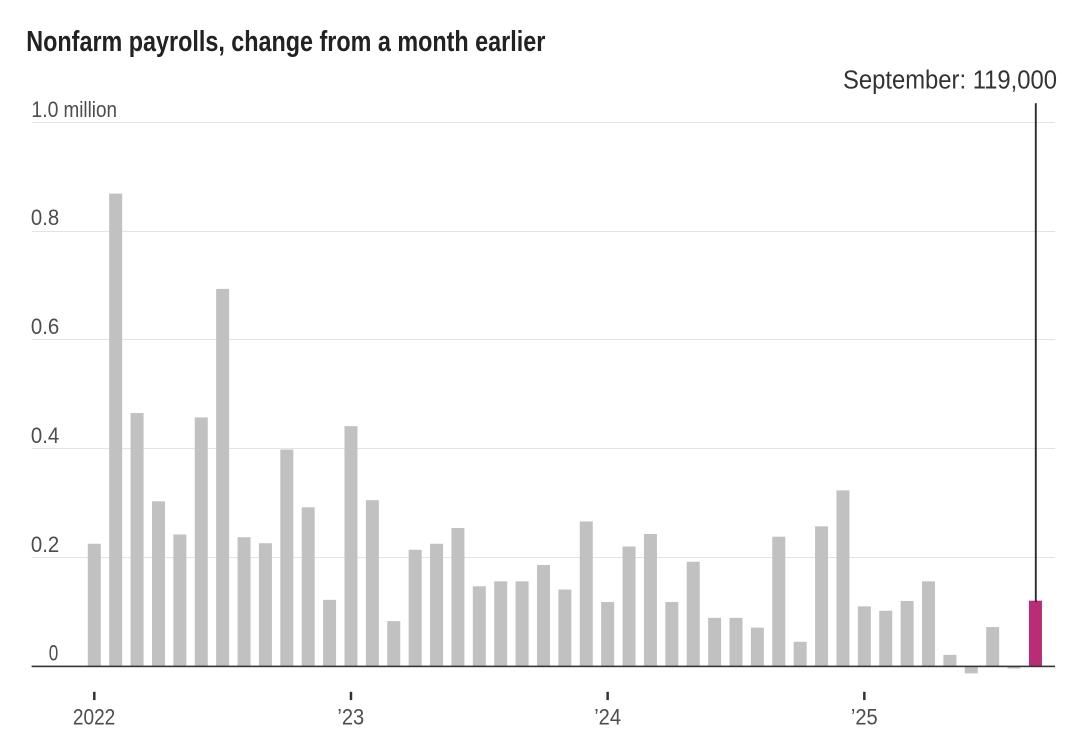 This screenshot has height=741, width=1068. Describe the element at coordinates (45, 435) in the screenshot. I see `svg-text: 0.4` at that location.